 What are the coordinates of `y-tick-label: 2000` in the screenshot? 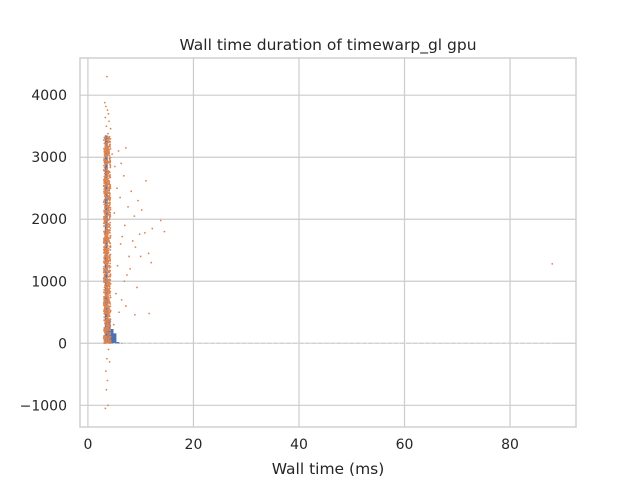 It's located at (49, 220).